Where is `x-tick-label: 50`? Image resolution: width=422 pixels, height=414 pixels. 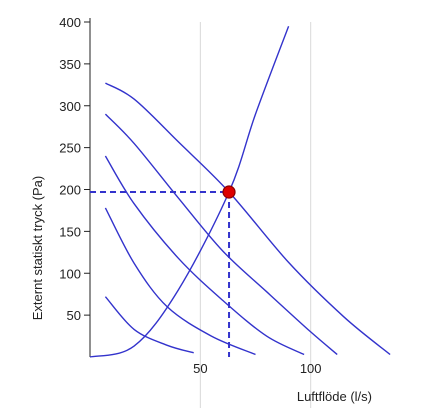 x-tick-label: 50 is located at coordinates (200, 368).